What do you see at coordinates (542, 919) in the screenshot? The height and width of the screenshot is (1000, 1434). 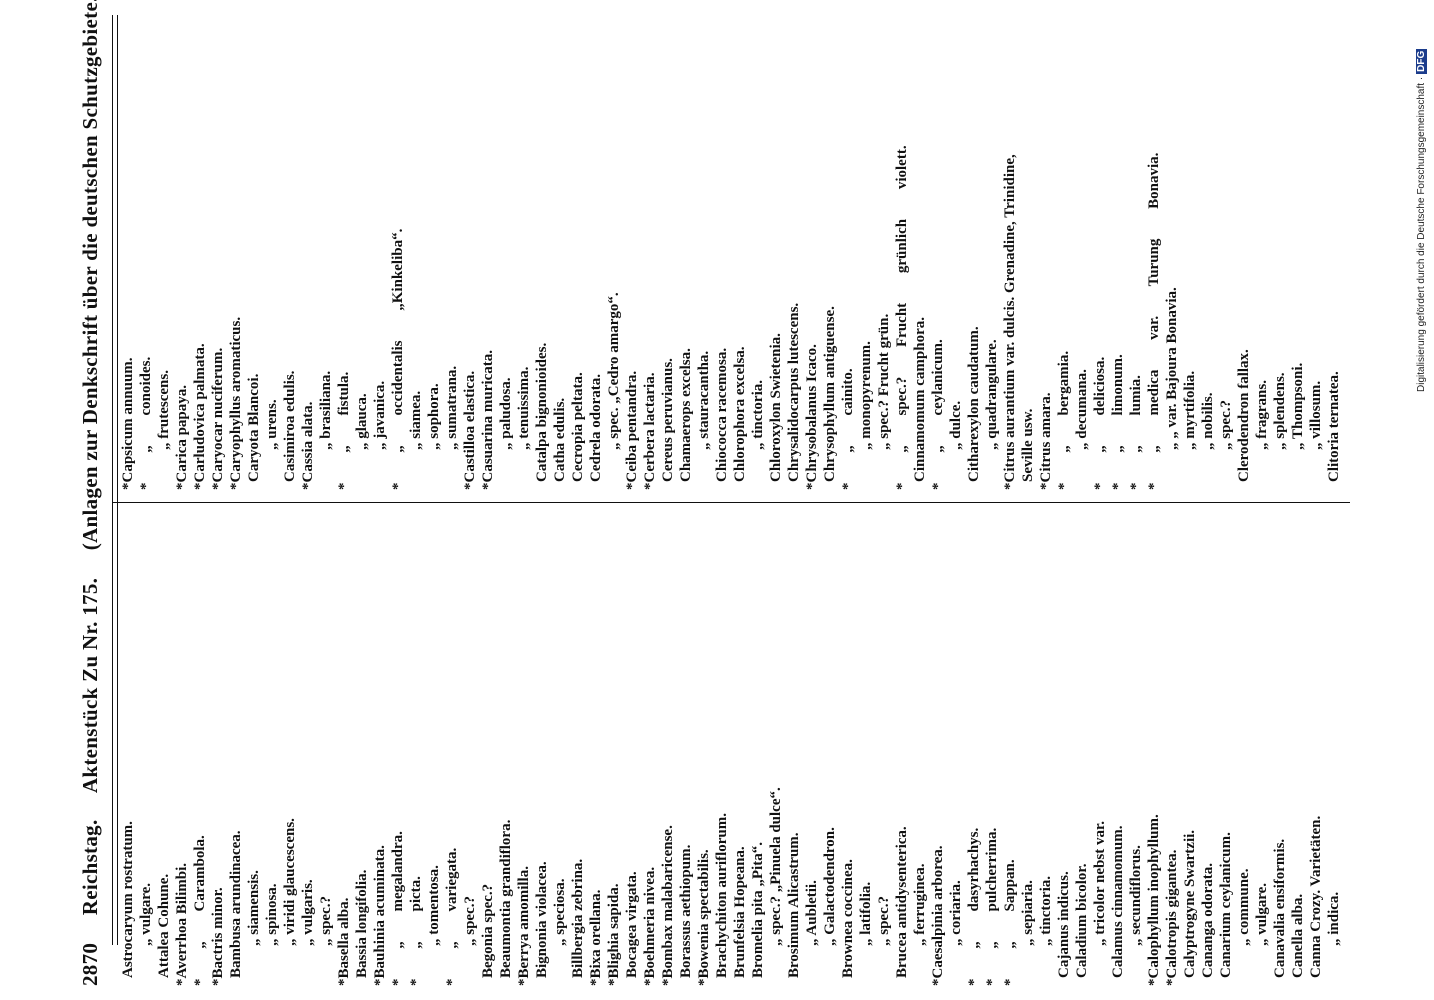 I see `entry-line: Bignonia violacea.` at bounding box center [542, 919].